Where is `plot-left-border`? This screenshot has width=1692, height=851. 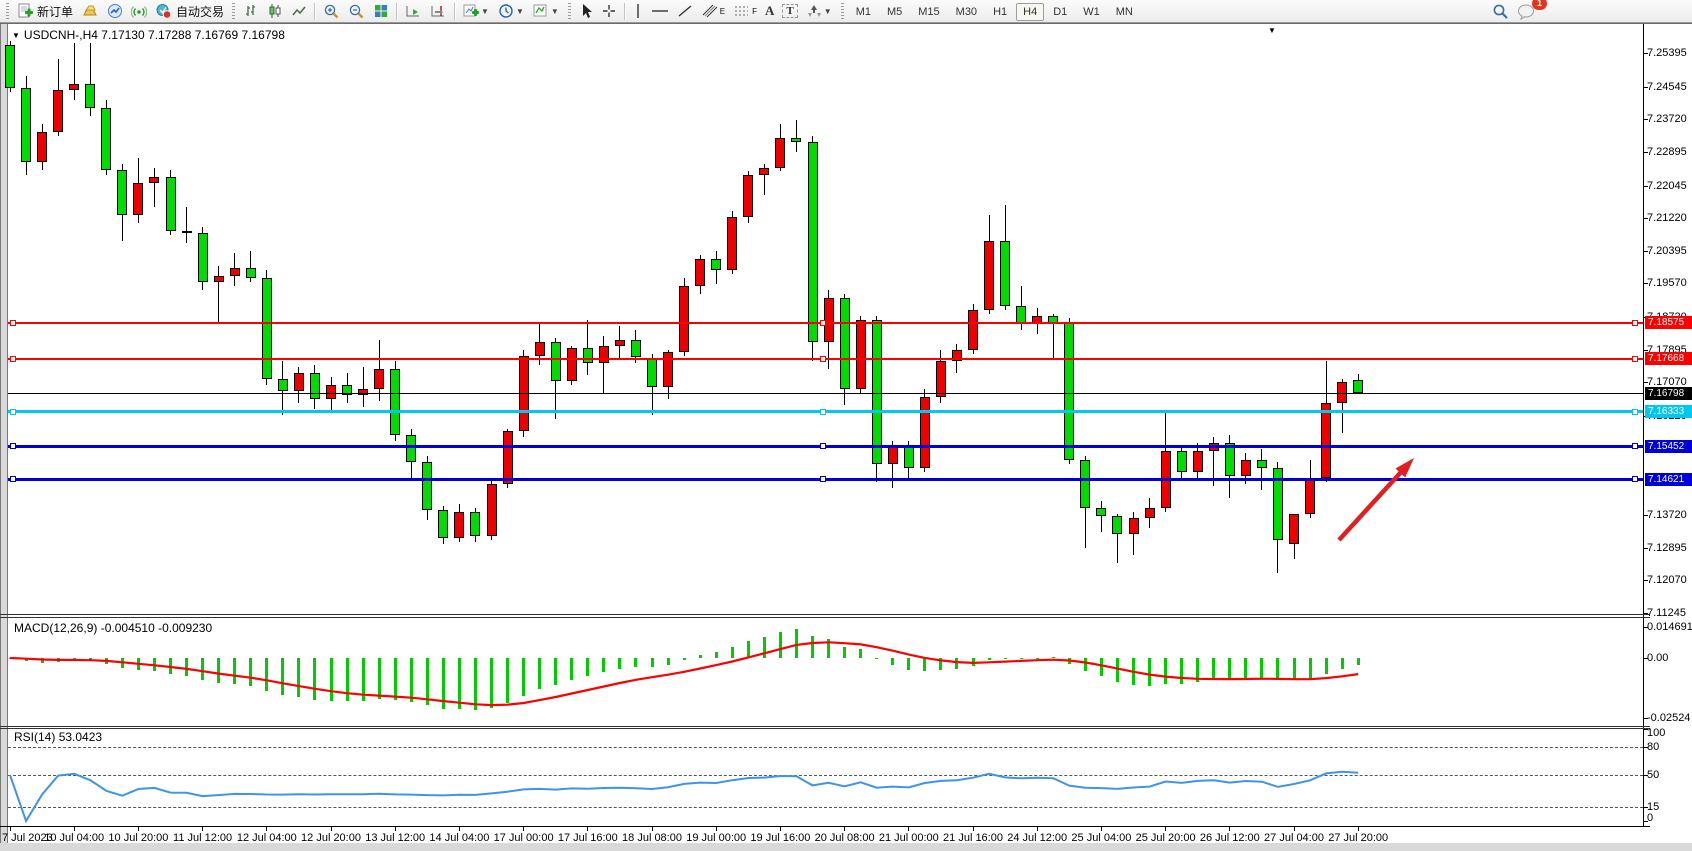 plot-left-border is located at coordinates (7, 435).